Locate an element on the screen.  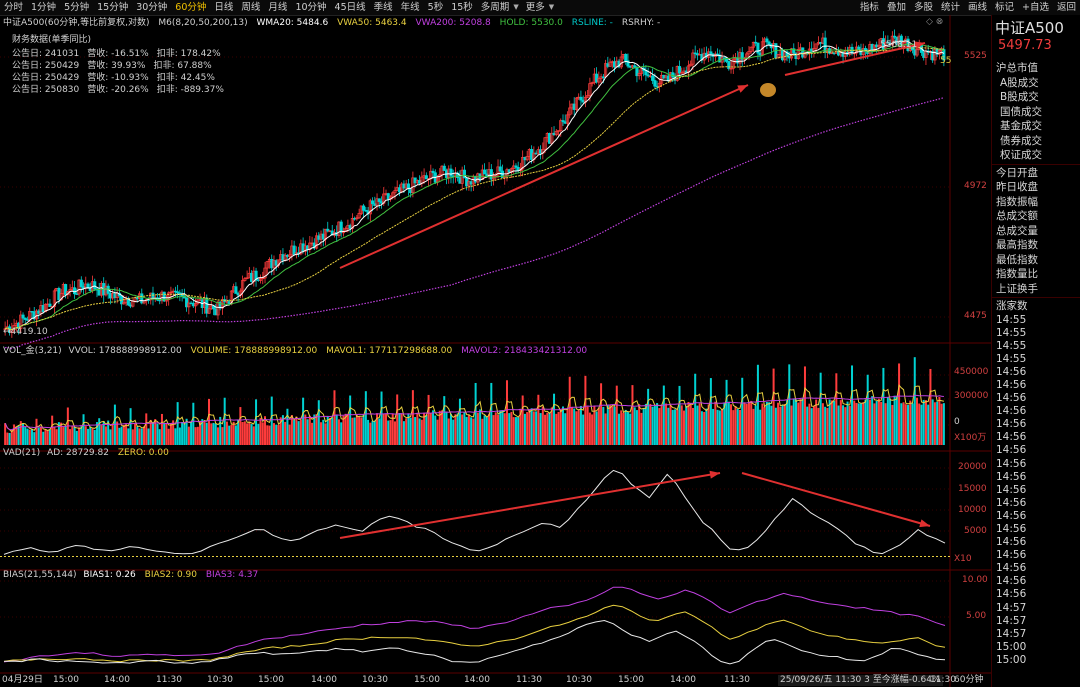
sidebar-item: 总成交额 is located at coordinates (1017, 216).